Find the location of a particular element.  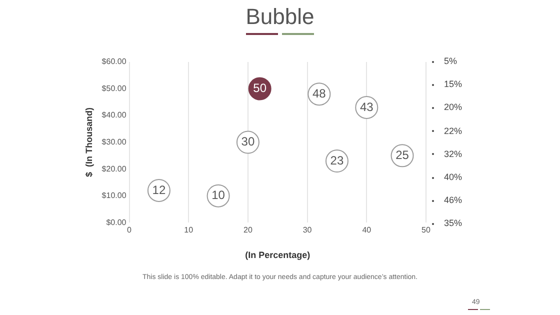

y-tick-label: $0.00 is located at coordinates (116, 222).